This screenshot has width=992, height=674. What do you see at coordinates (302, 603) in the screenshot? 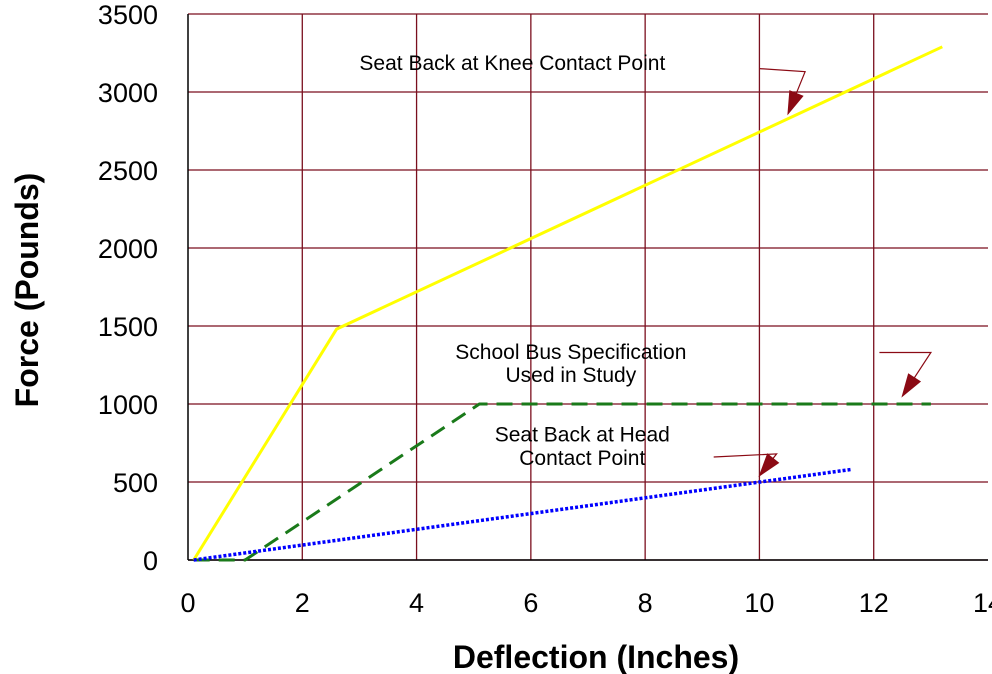
I see `x-tick-label: 2` at bounding box center [302, 603].